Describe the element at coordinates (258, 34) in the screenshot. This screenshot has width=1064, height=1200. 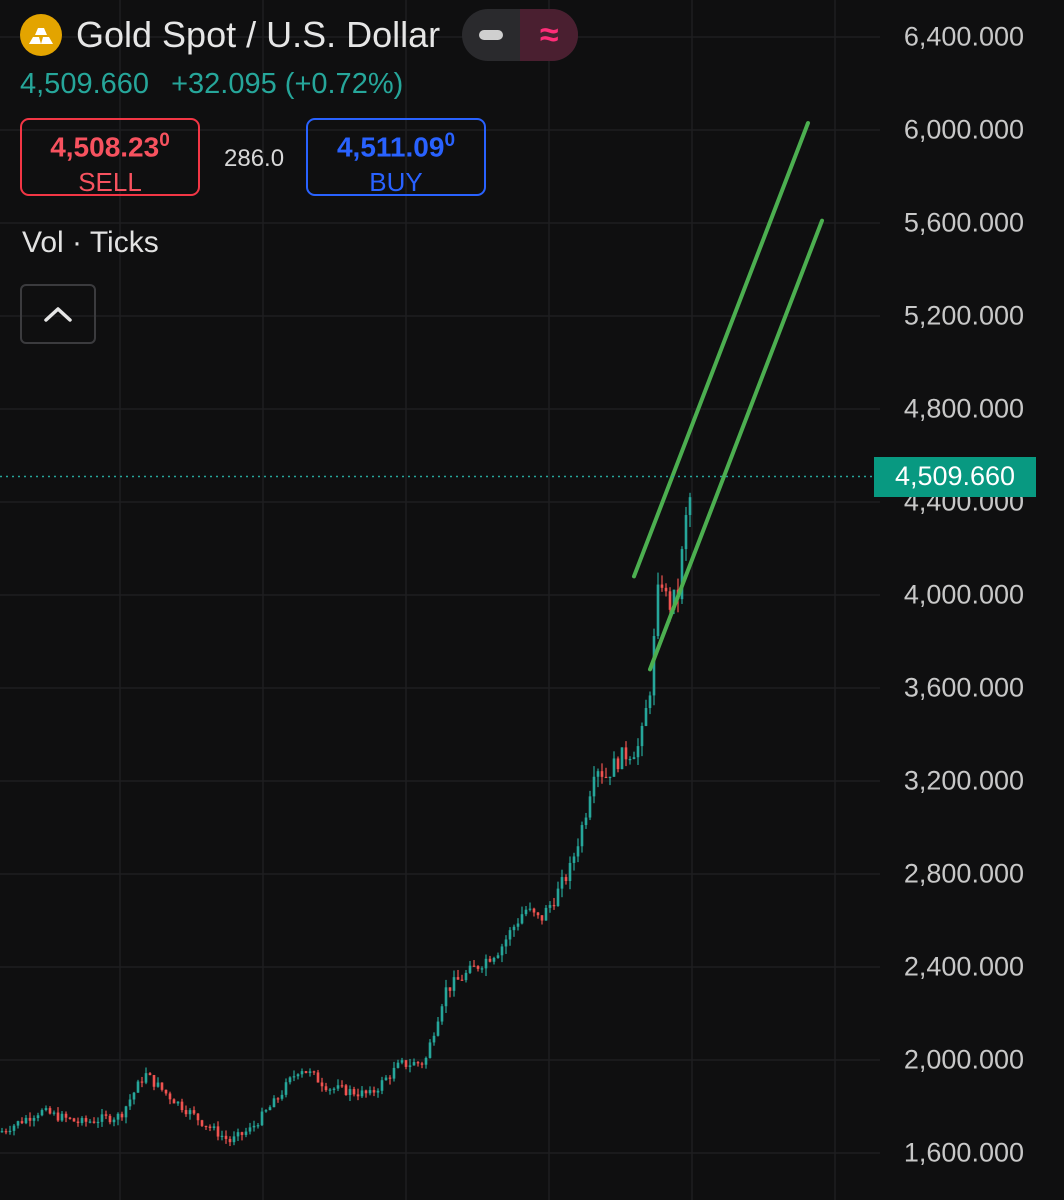
I see `symbol-title: Gold Spot / U.S. Dollar` at that location.